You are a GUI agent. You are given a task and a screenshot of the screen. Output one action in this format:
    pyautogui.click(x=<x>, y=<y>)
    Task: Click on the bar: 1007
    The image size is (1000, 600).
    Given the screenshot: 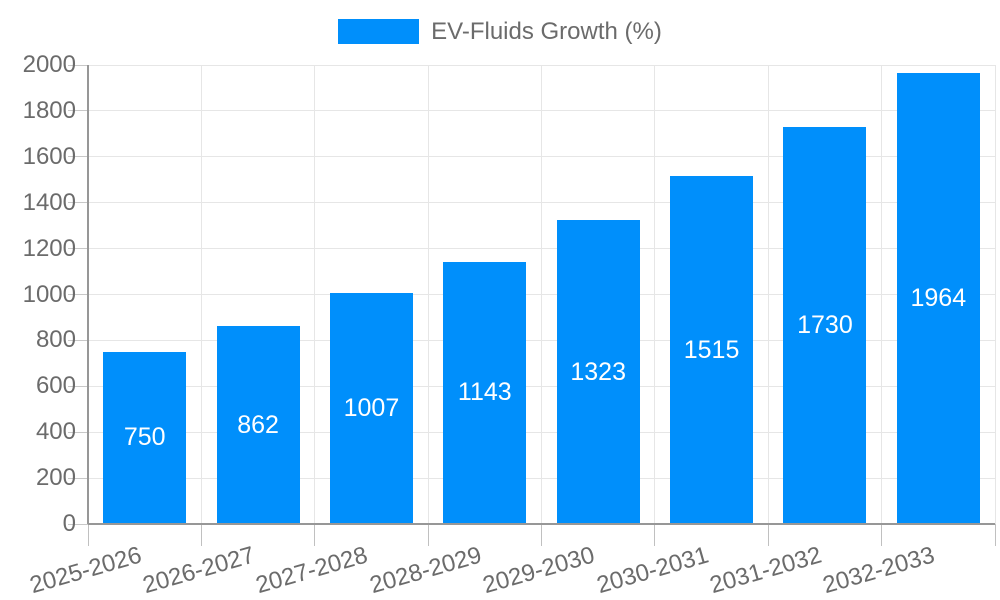 What is the action you would take?
    pyautogui.click(x=371, y=408)
    